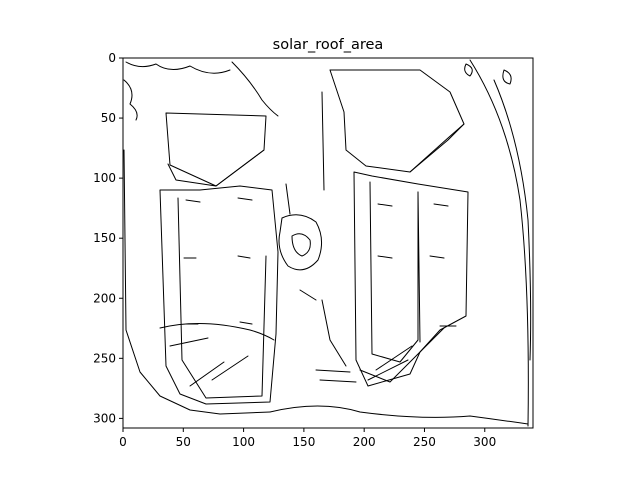  I want to click on left-boundary, so click(197, 282).